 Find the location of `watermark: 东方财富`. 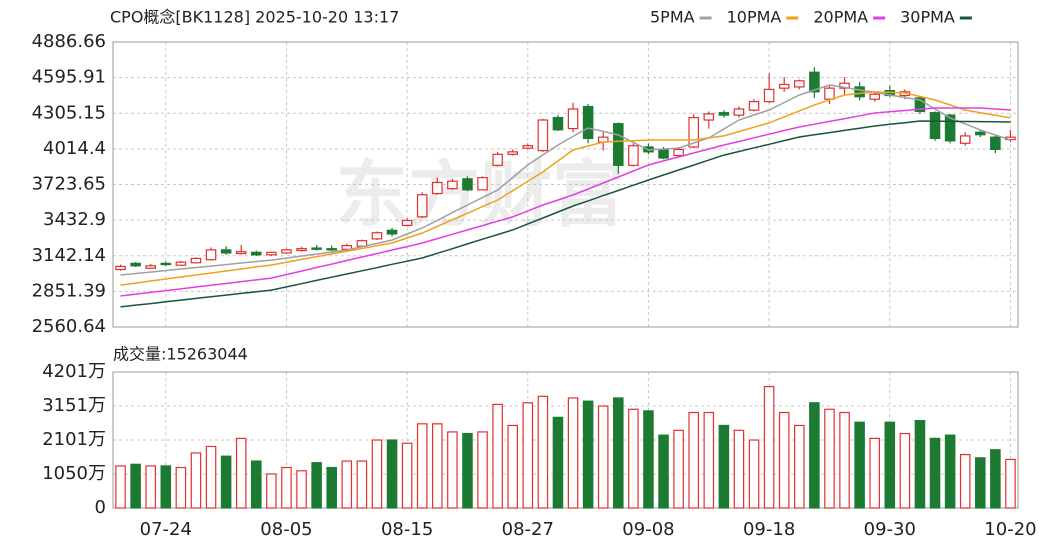

watermark: 东方财富 is located at coordinates (480, 195).